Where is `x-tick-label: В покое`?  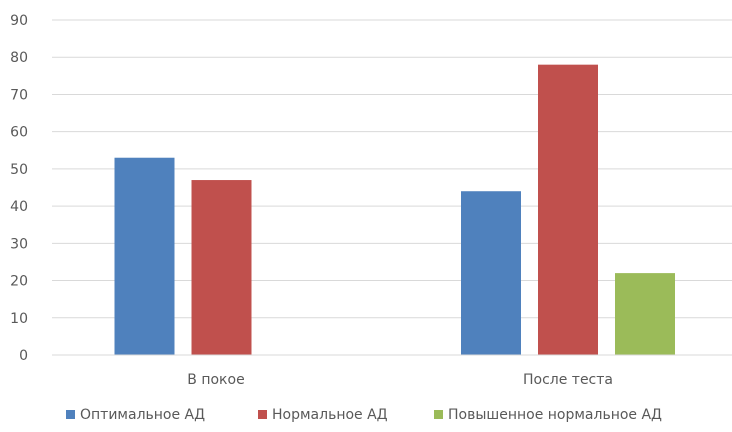
x-tick-label: В покое is located at coordinates (215, 380).